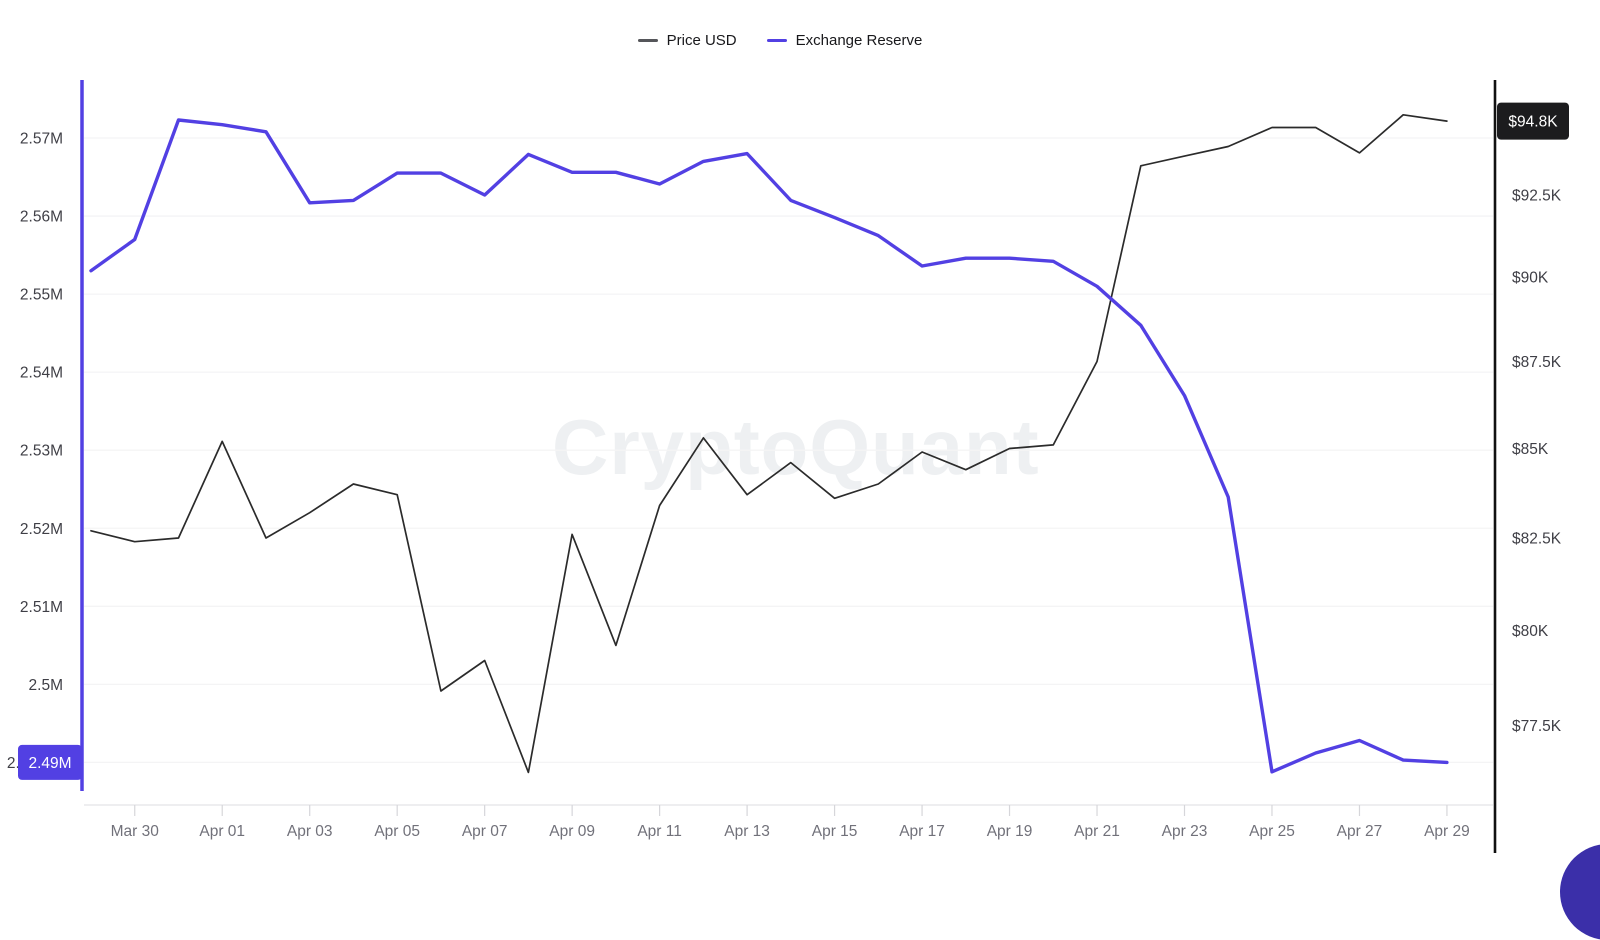 The image size is (1600, 940). What do you see at coordinates (1010, 831) in the screenshot?
I see `x-axis-label: Apr 19` at bounding box center [1010, 831].